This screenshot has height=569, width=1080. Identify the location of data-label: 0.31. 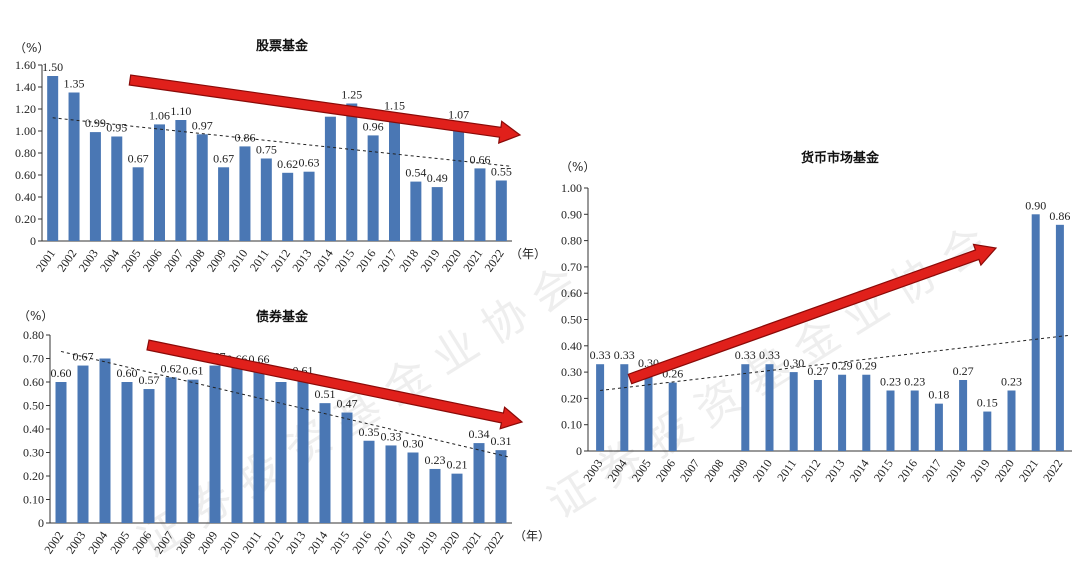
(501, 441).